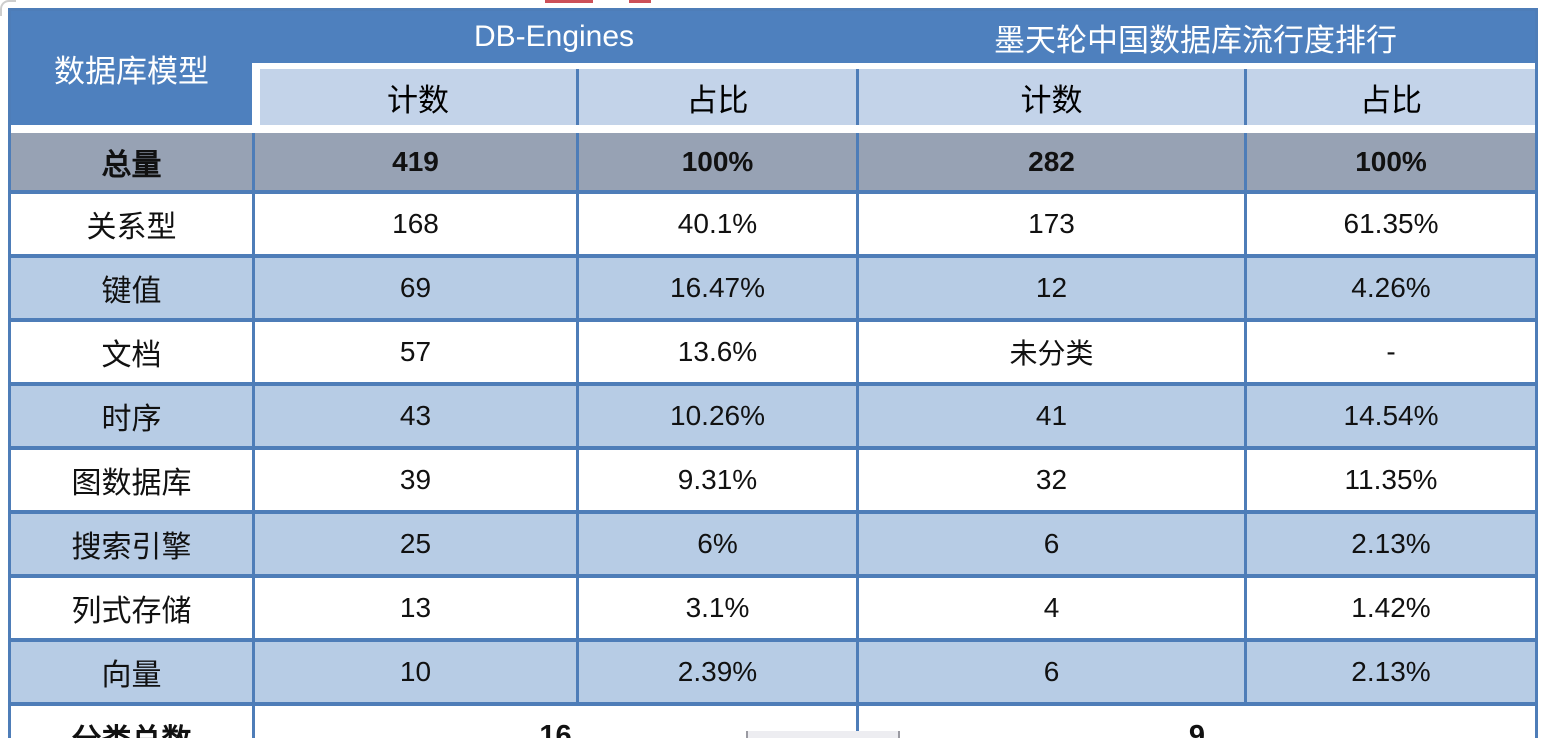 The image size is (1547, 738). I want to click on group-header-band: DB-Engines 墨天轮中国数据库流行度排行, so click(893, 37).